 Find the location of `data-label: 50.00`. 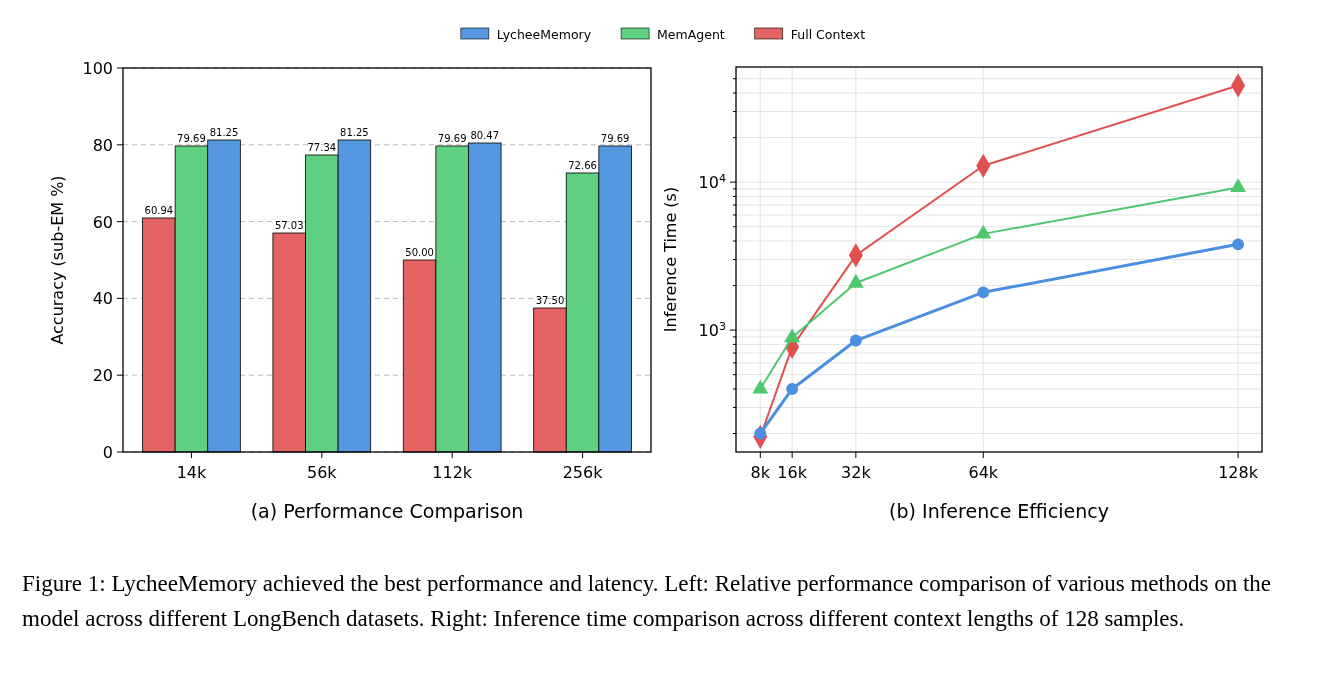

data-label: 50.00 is located at coordinates (419, 252).